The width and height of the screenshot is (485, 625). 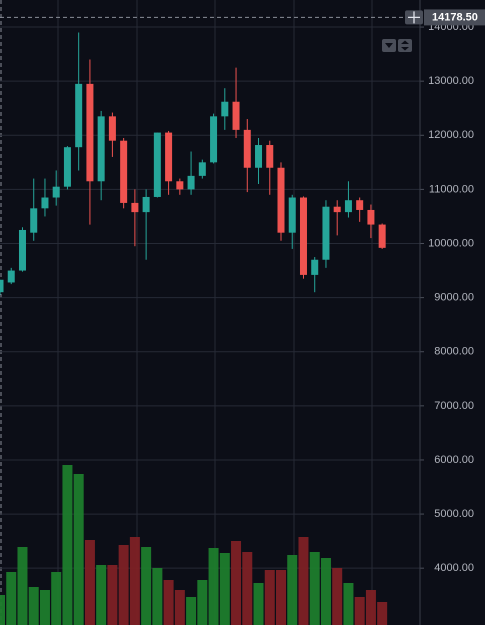 What do you see at coordinates (454, 568) in the screenshot?
I see `y-tick-label: 4000.00` at bounding box center [454, 568].